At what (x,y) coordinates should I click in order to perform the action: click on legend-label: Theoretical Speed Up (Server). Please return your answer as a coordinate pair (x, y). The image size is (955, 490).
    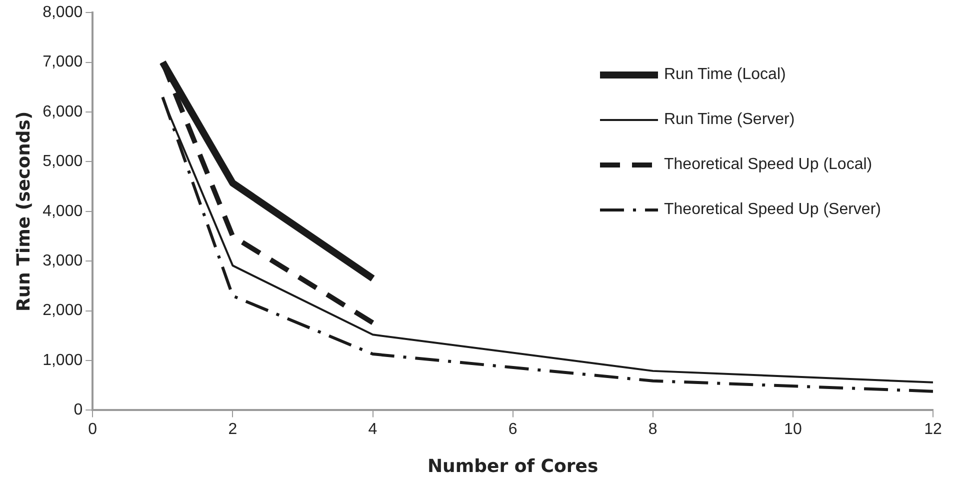
    Looking at the image, I should click on (772, 209).